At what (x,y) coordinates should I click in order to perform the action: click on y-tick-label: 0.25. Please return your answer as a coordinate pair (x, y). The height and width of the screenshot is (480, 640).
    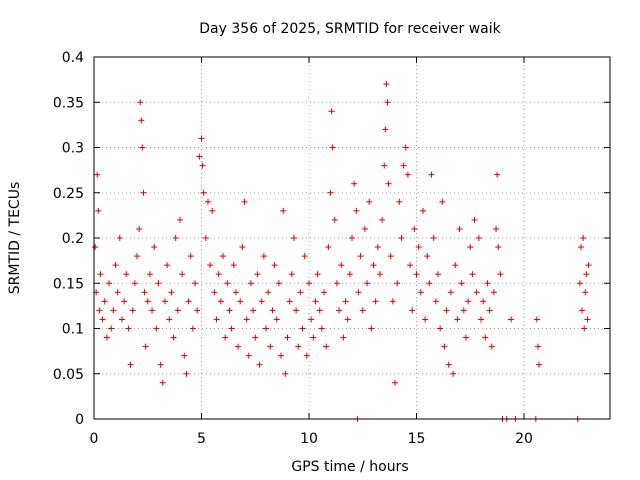
    Looking at the image, I should click on (68, 194).